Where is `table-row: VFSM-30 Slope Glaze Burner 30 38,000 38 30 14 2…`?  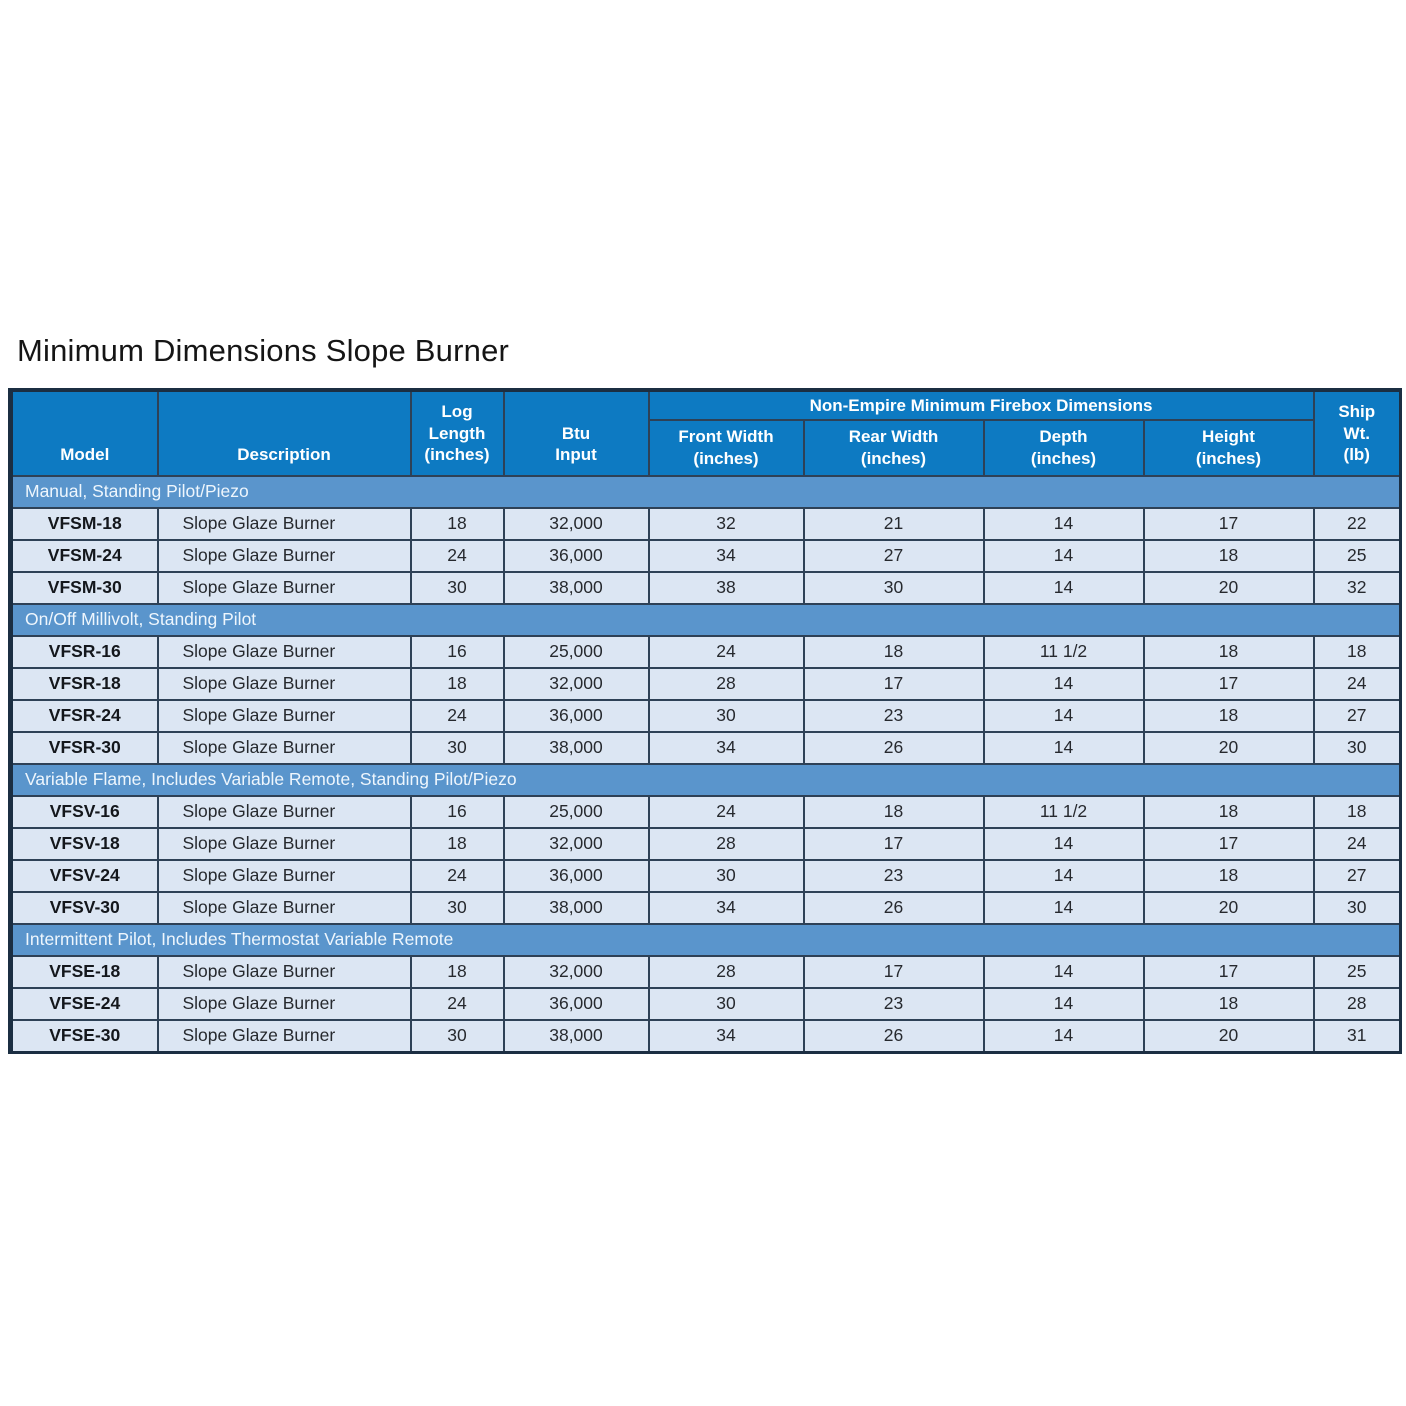
table-row: VFSM-30 Slope Glaze Burner 30 38,000 38 30 14 2… is located at coordinates (705, 588).